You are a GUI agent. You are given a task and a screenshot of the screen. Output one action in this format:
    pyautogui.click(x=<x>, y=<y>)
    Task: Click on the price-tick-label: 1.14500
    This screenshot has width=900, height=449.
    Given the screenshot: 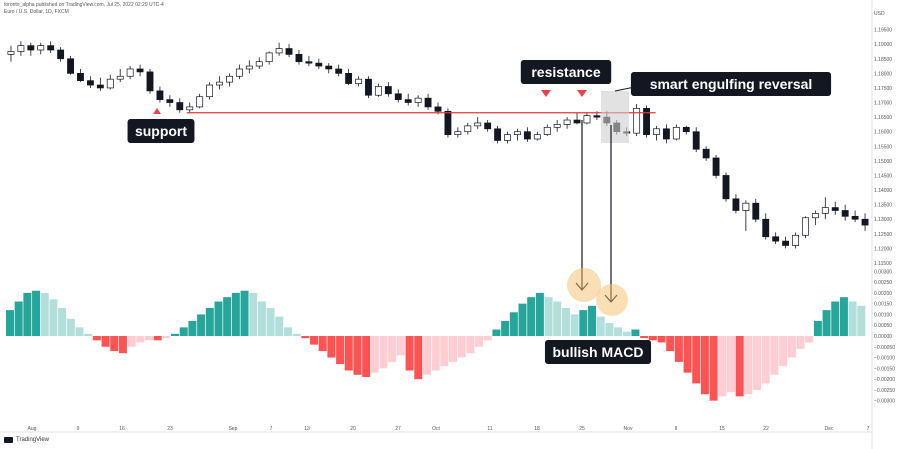 What is the action you would take?
    pyautogui.click(x=883, y=176)
    